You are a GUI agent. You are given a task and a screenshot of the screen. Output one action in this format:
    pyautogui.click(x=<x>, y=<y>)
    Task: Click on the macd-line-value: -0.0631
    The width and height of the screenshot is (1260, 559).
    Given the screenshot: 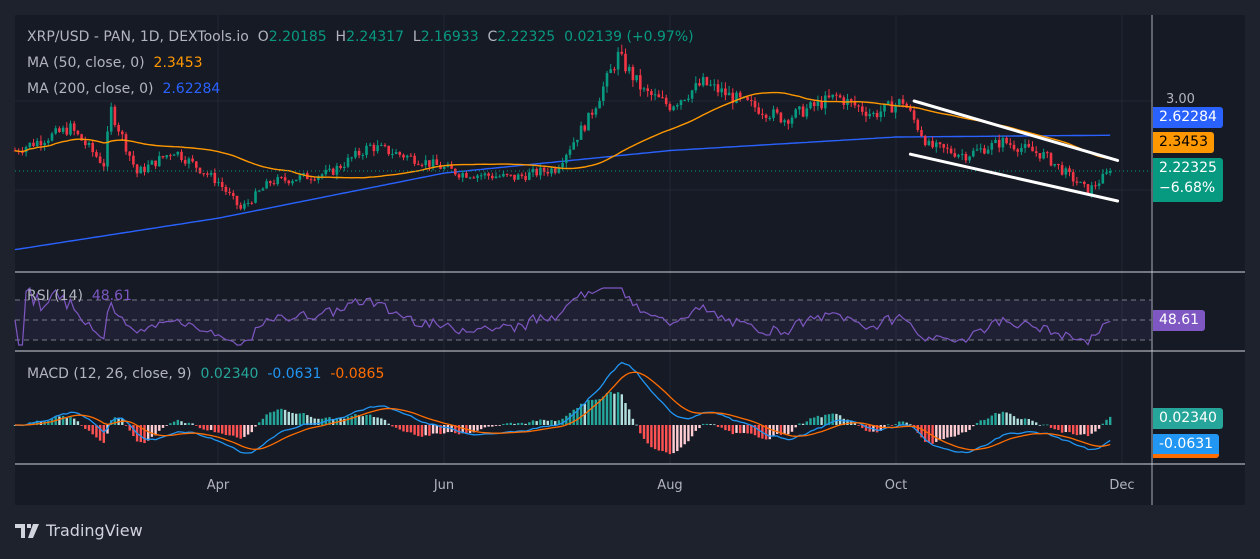 What is the action you would take?
    pyautogui.click(x=294, y=374)
    